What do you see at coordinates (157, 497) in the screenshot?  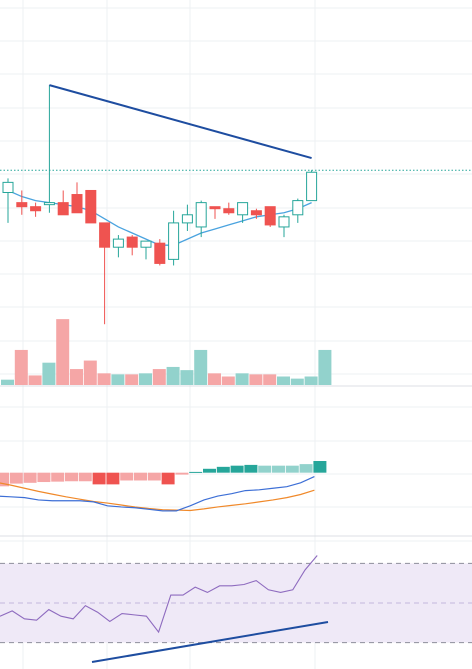 I see `macd-dea-line` at bounding box center [157, 497].